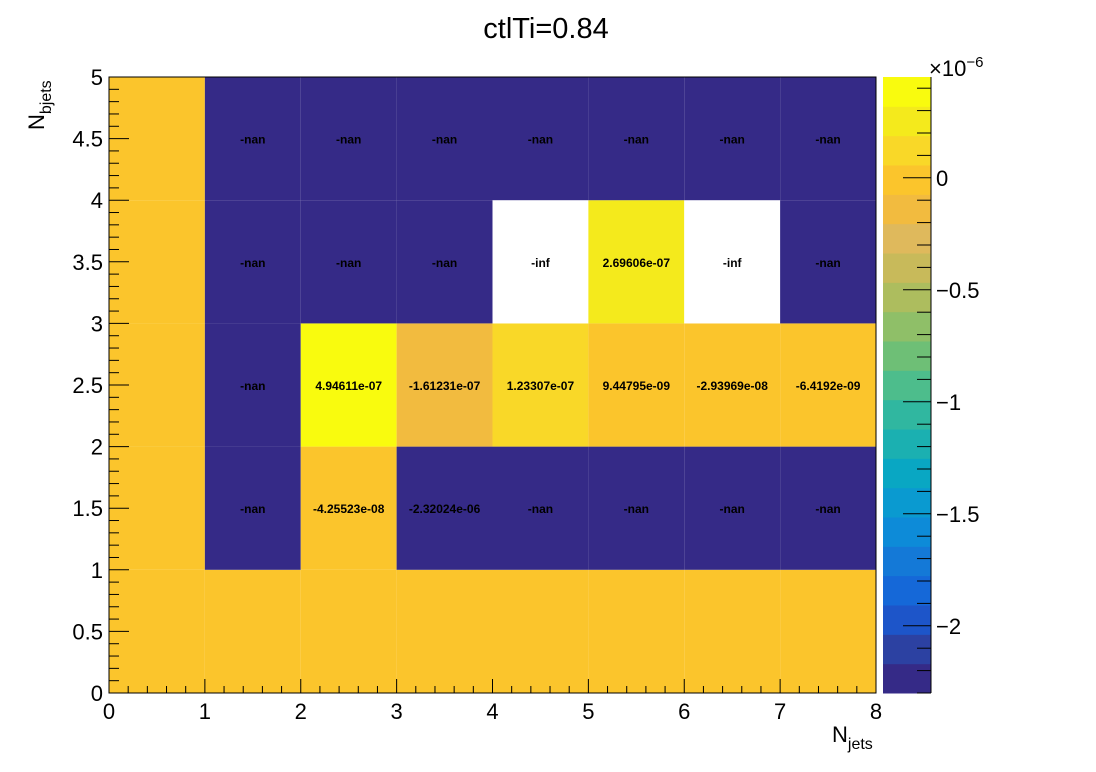 The image size is (1096, 772). Describe the element at coordinates (87, 262) in the screenshot. I see `y-tick-label: 3.5` at that location.